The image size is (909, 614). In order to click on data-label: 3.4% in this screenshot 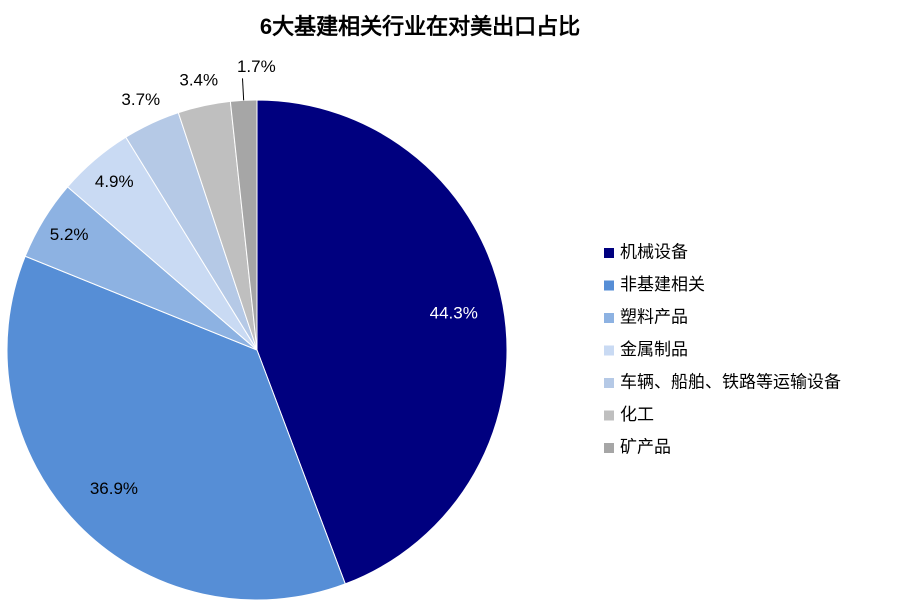, I will do `click(198, 80)`.